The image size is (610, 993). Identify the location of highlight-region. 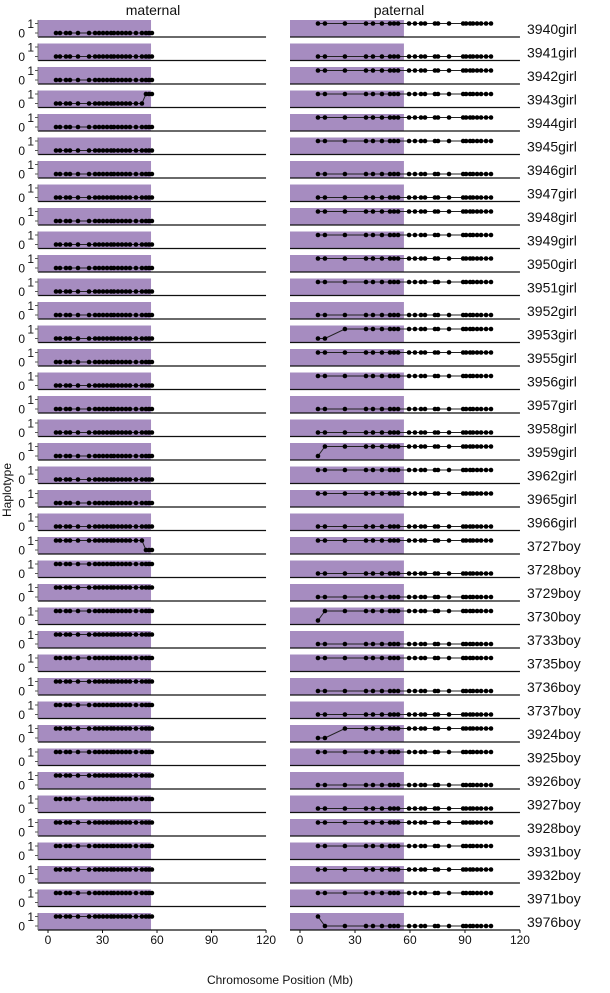
(347, 921).